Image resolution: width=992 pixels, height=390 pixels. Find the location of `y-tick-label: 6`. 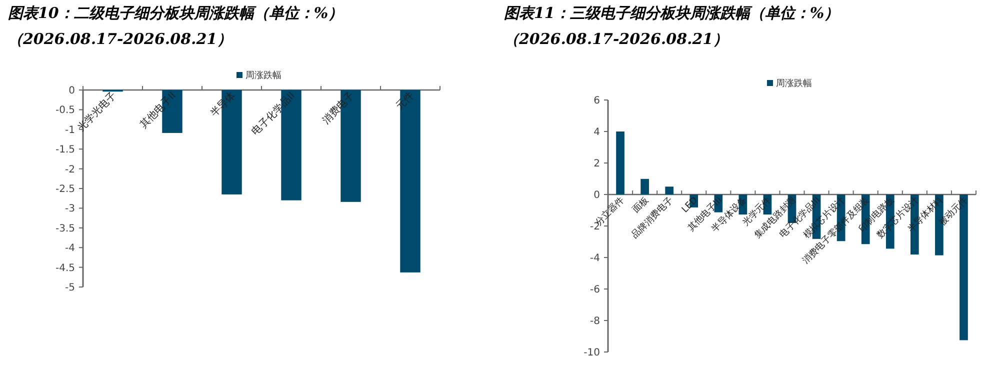

y-tick-label: 6 is located at coordinates (597, 101).